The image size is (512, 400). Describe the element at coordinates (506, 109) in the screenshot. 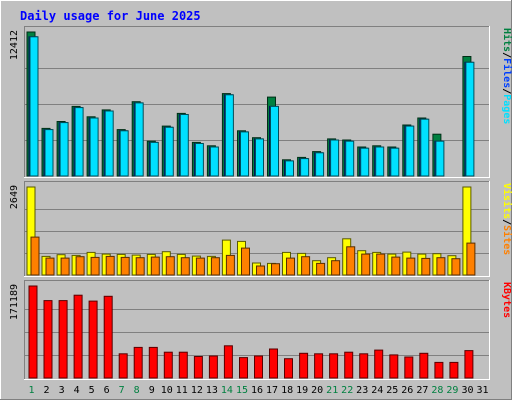

I see `legend-entry: Pages` at that location.